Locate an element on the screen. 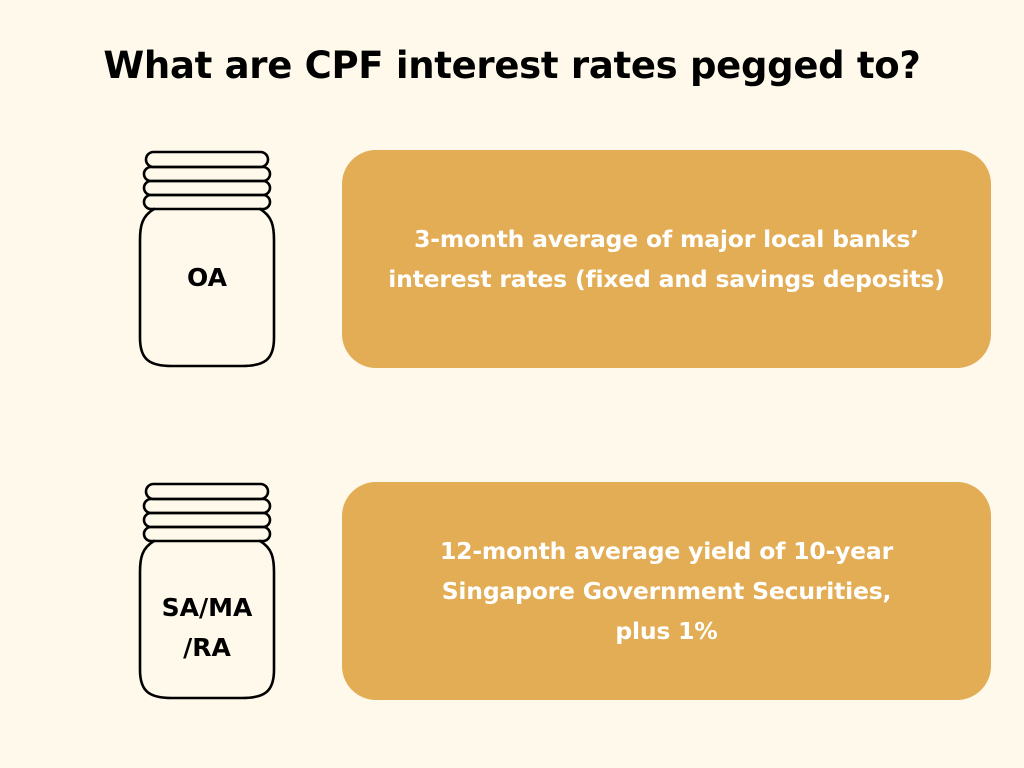  jar-label-line: /RA is located at coordinates (207, 647).